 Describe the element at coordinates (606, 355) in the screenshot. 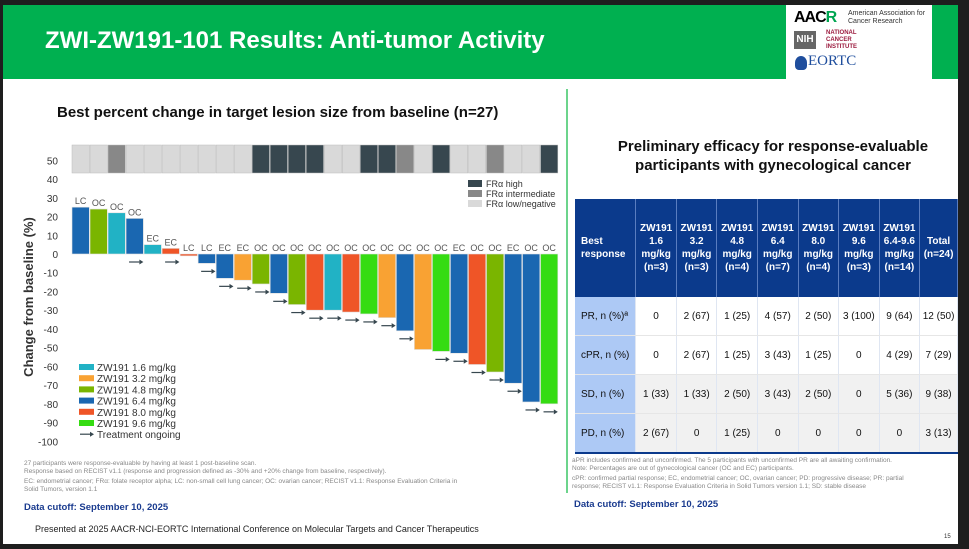

I see `row-label: cPR, n (%)` at that location.